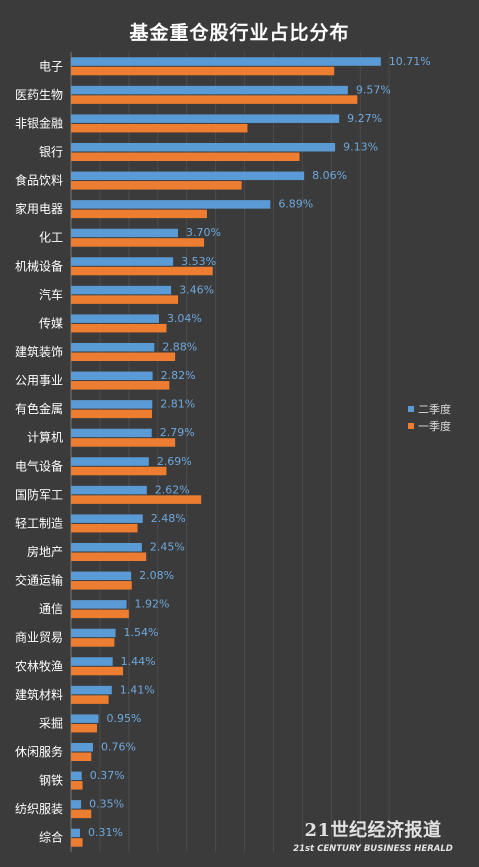 The width and height of the screenshot is (479, 867). What do you see at coordinates (174, 461) in the screenshot?
I see `data-label-q2: 2.69%` at bounding box center [174, 461].